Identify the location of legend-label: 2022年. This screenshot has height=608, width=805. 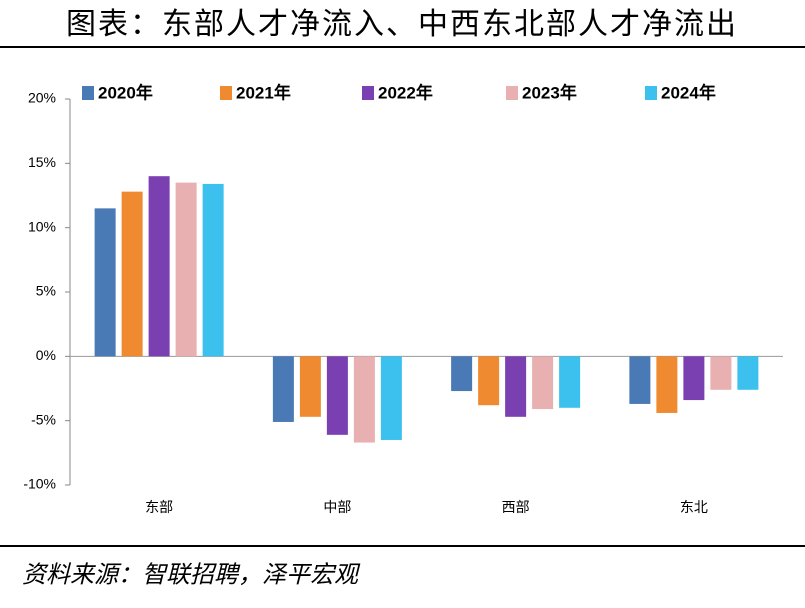
(405, 92).